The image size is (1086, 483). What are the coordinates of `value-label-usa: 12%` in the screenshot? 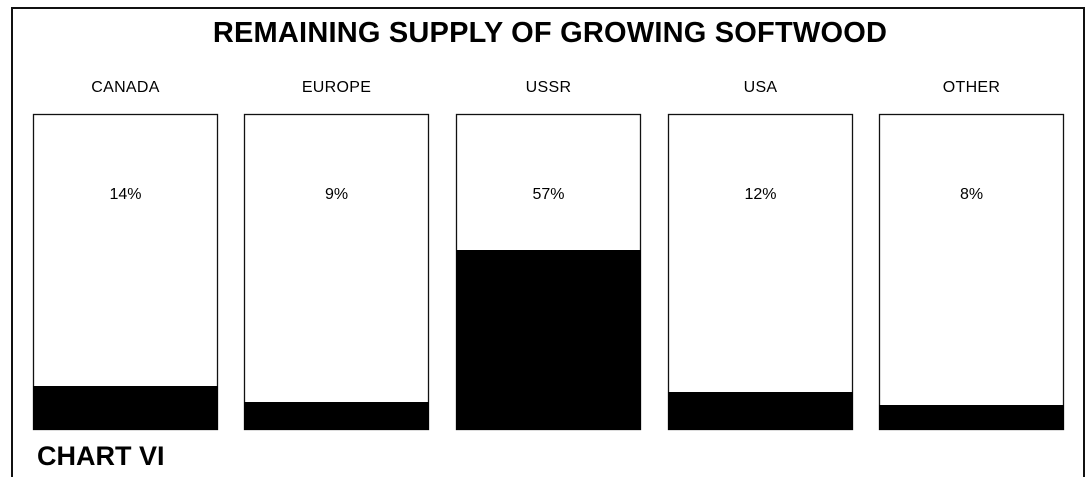 It's located at (760, 194).